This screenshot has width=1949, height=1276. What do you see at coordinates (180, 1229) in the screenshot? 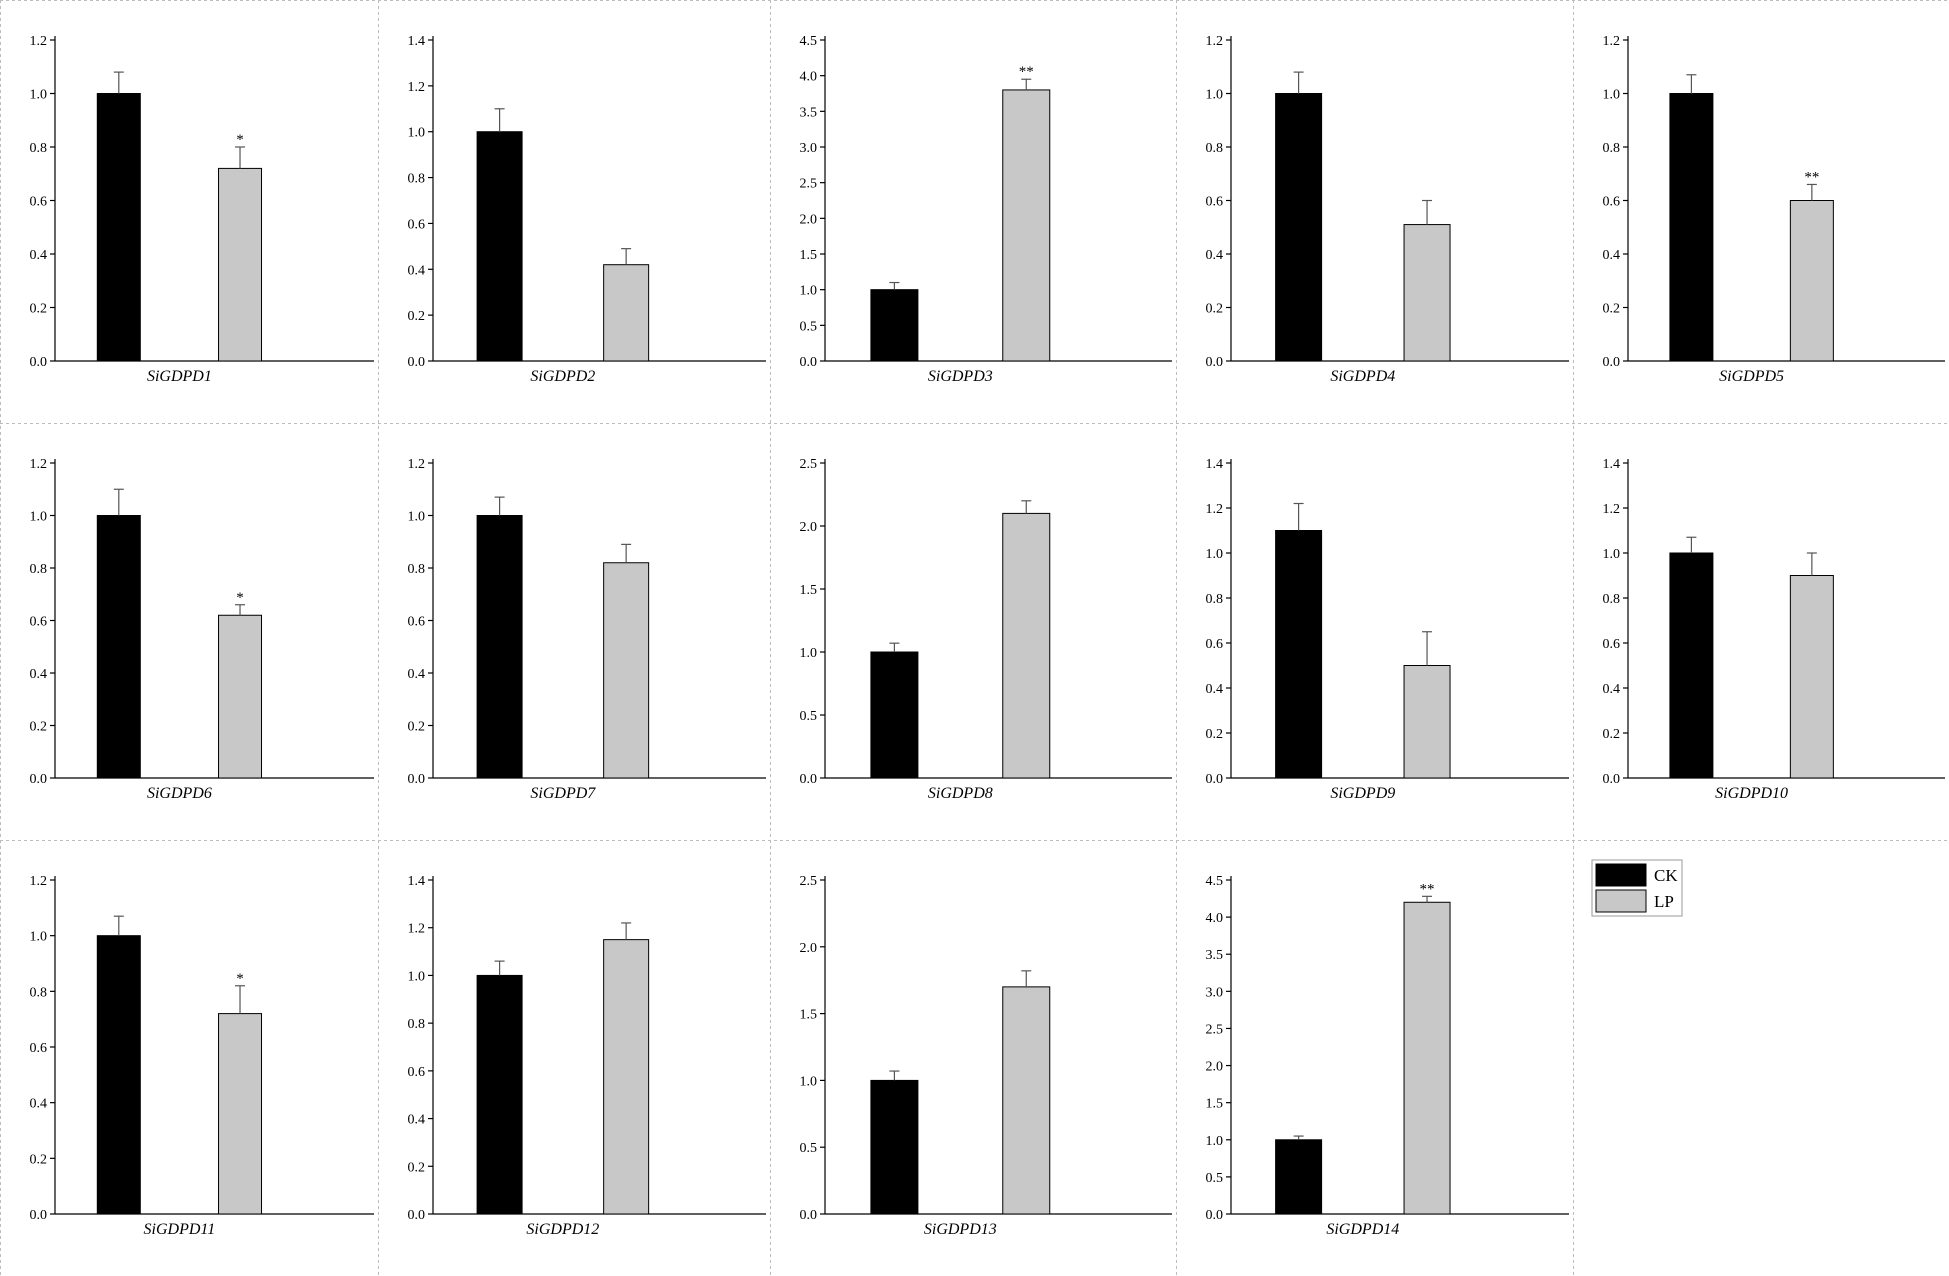
I see `x-axis-label: SiGDPD11` at bounding box center [180, 1229].